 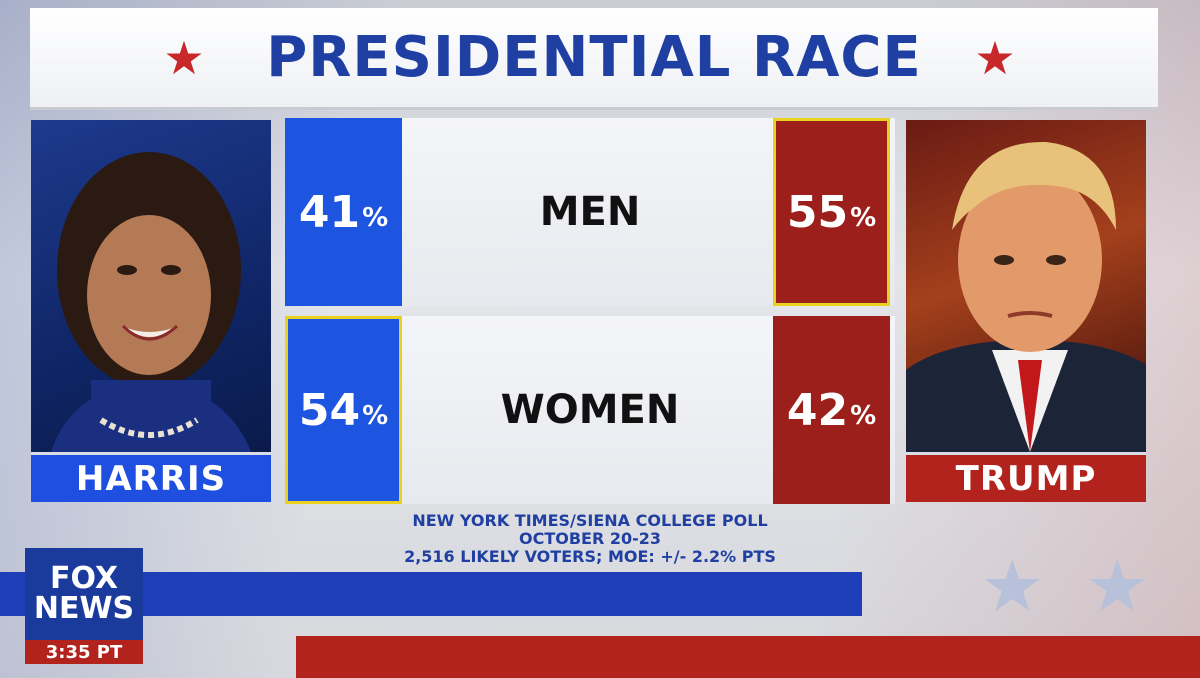 I want to click on row-label-men: MEN, so click(x=590, y=212).